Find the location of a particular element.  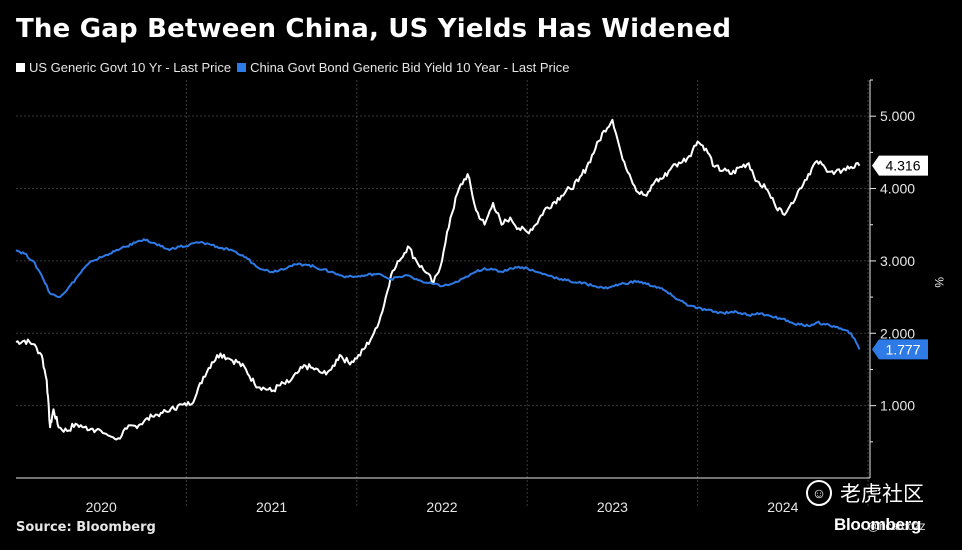

x-tick-label: 2024 is located at coordinates (782, 507).